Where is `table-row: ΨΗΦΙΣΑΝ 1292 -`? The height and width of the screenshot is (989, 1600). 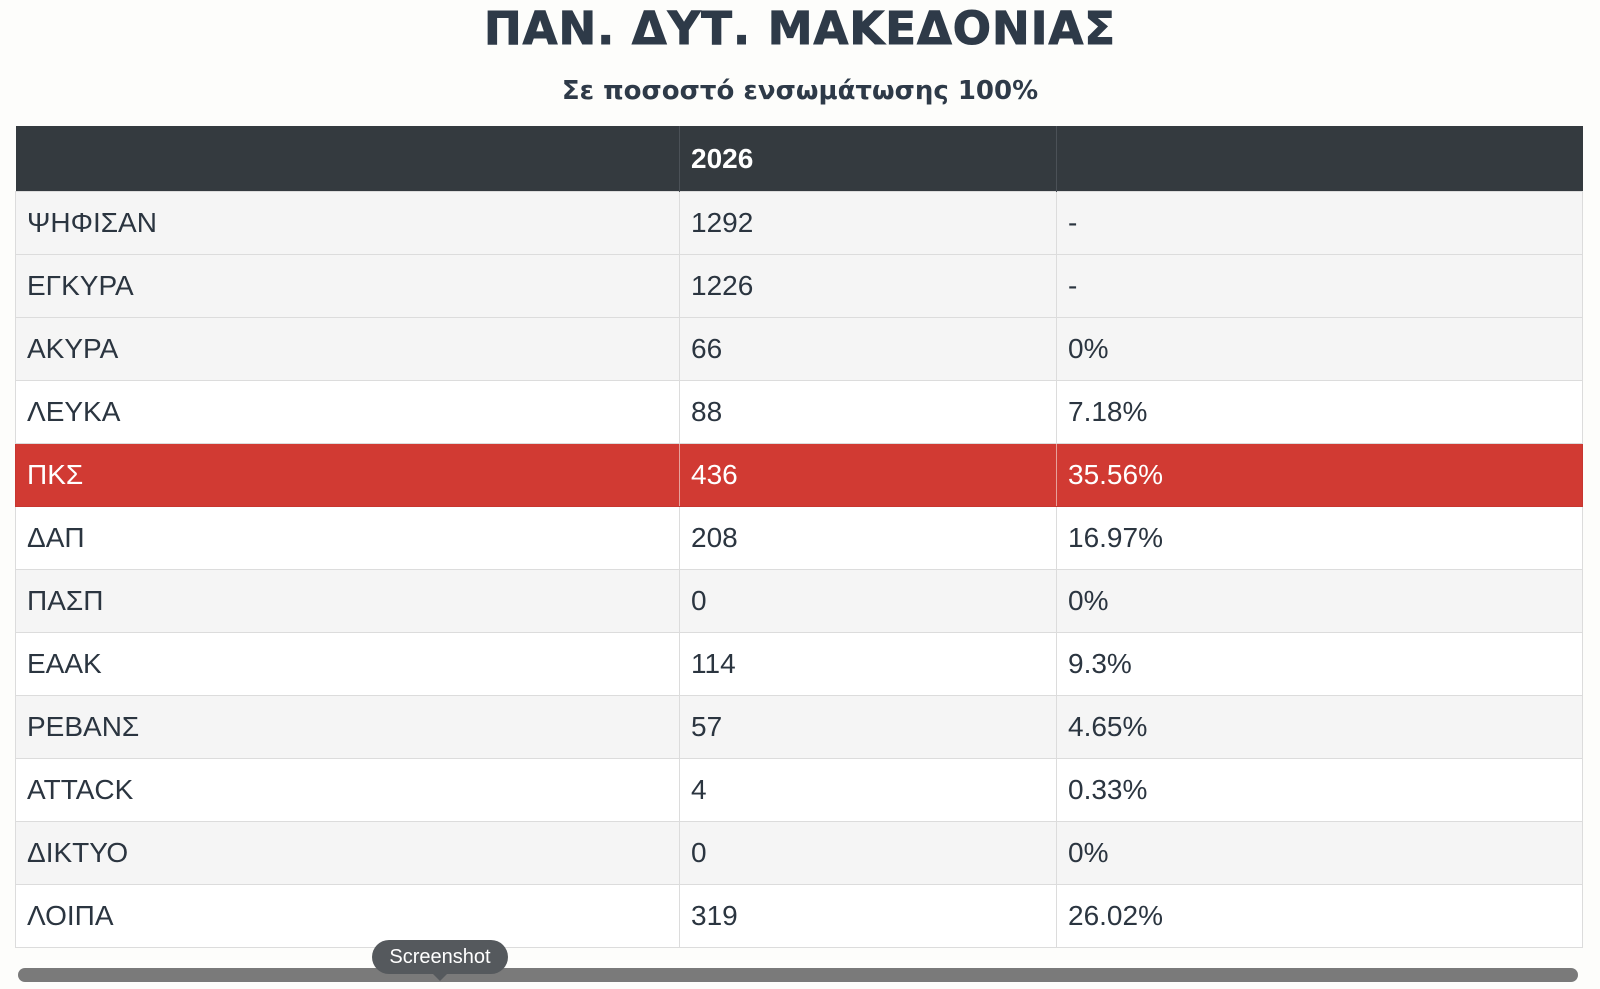 table-row: ΨΗΦΙΣΑΝ 1292 - is located at coordinates (799, 223).